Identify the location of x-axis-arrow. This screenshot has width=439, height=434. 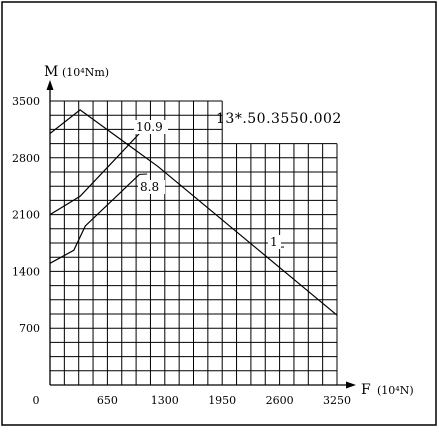
(351, 385).